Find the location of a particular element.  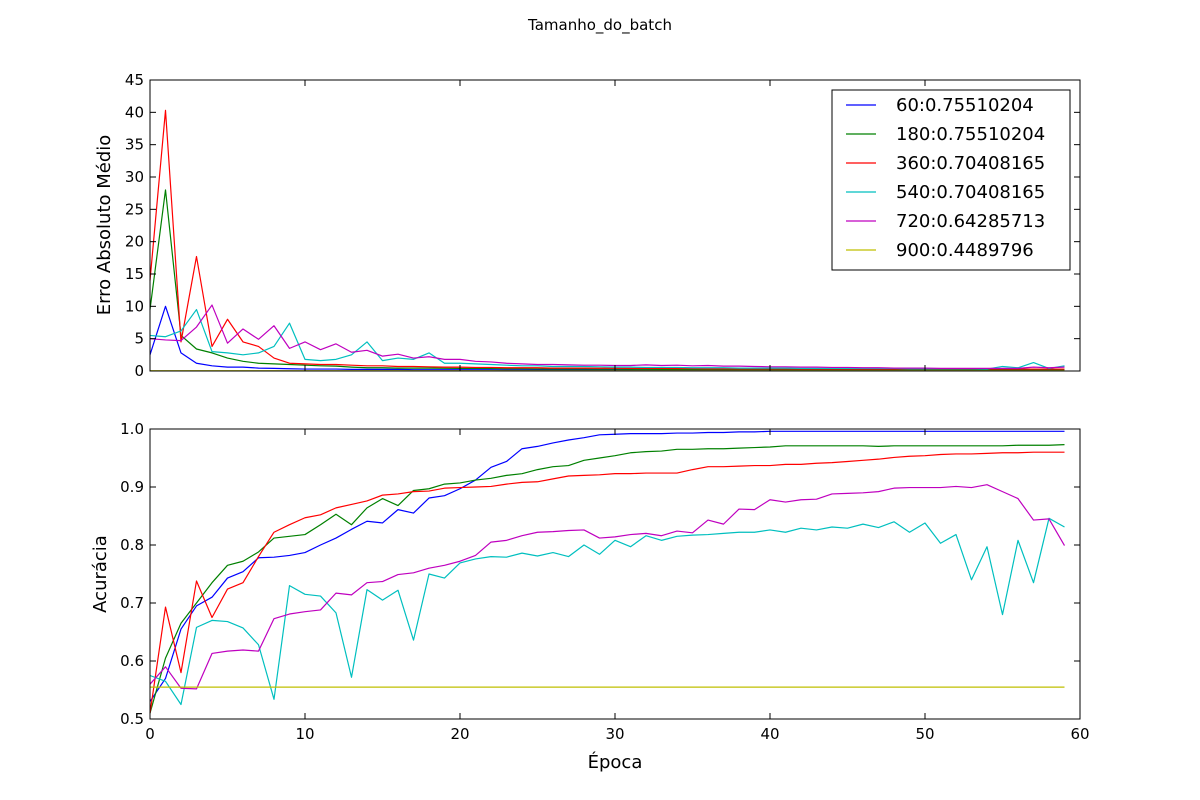

error-y-tick-label: 15 is located at coordinates (134, 274).